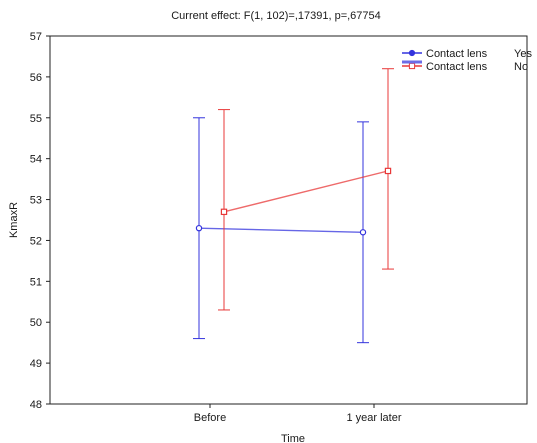 The image size is (537, 443). What do you see at coordinates (210, 418) in the screenshot?
I see `x-tick-label: Before` at bounding box center [210, 418].